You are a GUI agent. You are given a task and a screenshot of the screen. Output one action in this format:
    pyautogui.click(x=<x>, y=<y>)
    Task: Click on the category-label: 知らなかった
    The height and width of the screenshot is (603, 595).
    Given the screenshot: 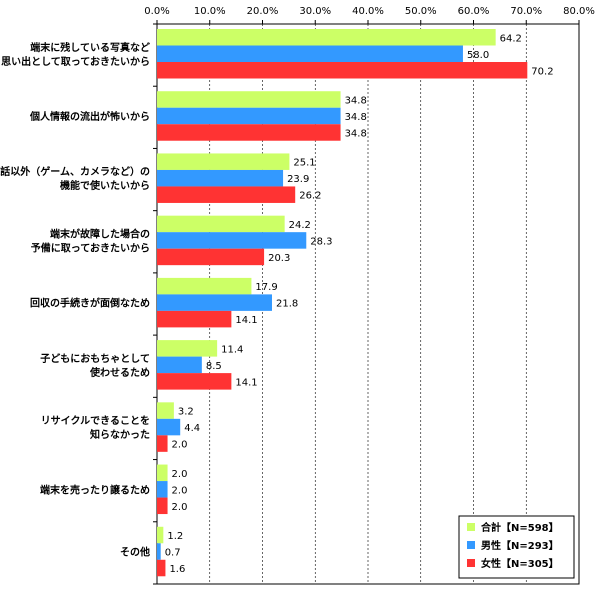 What is the action you would take?
    pyautogui.click(x=119, y=434)
    